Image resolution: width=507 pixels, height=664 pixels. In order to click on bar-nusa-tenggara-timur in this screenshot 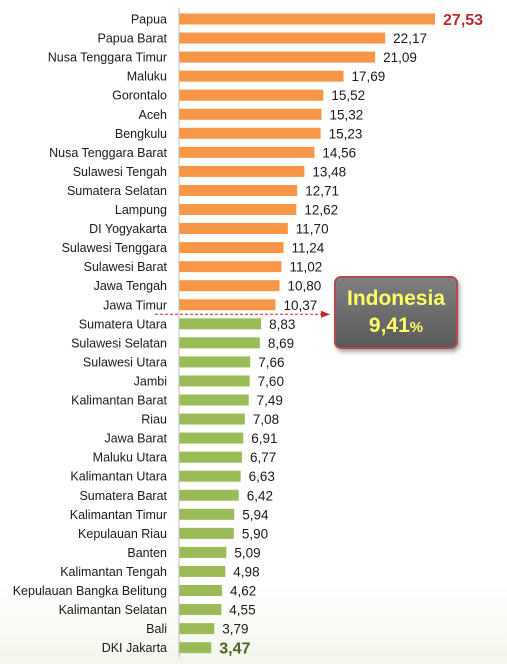, I will do `click(277, 57)`.